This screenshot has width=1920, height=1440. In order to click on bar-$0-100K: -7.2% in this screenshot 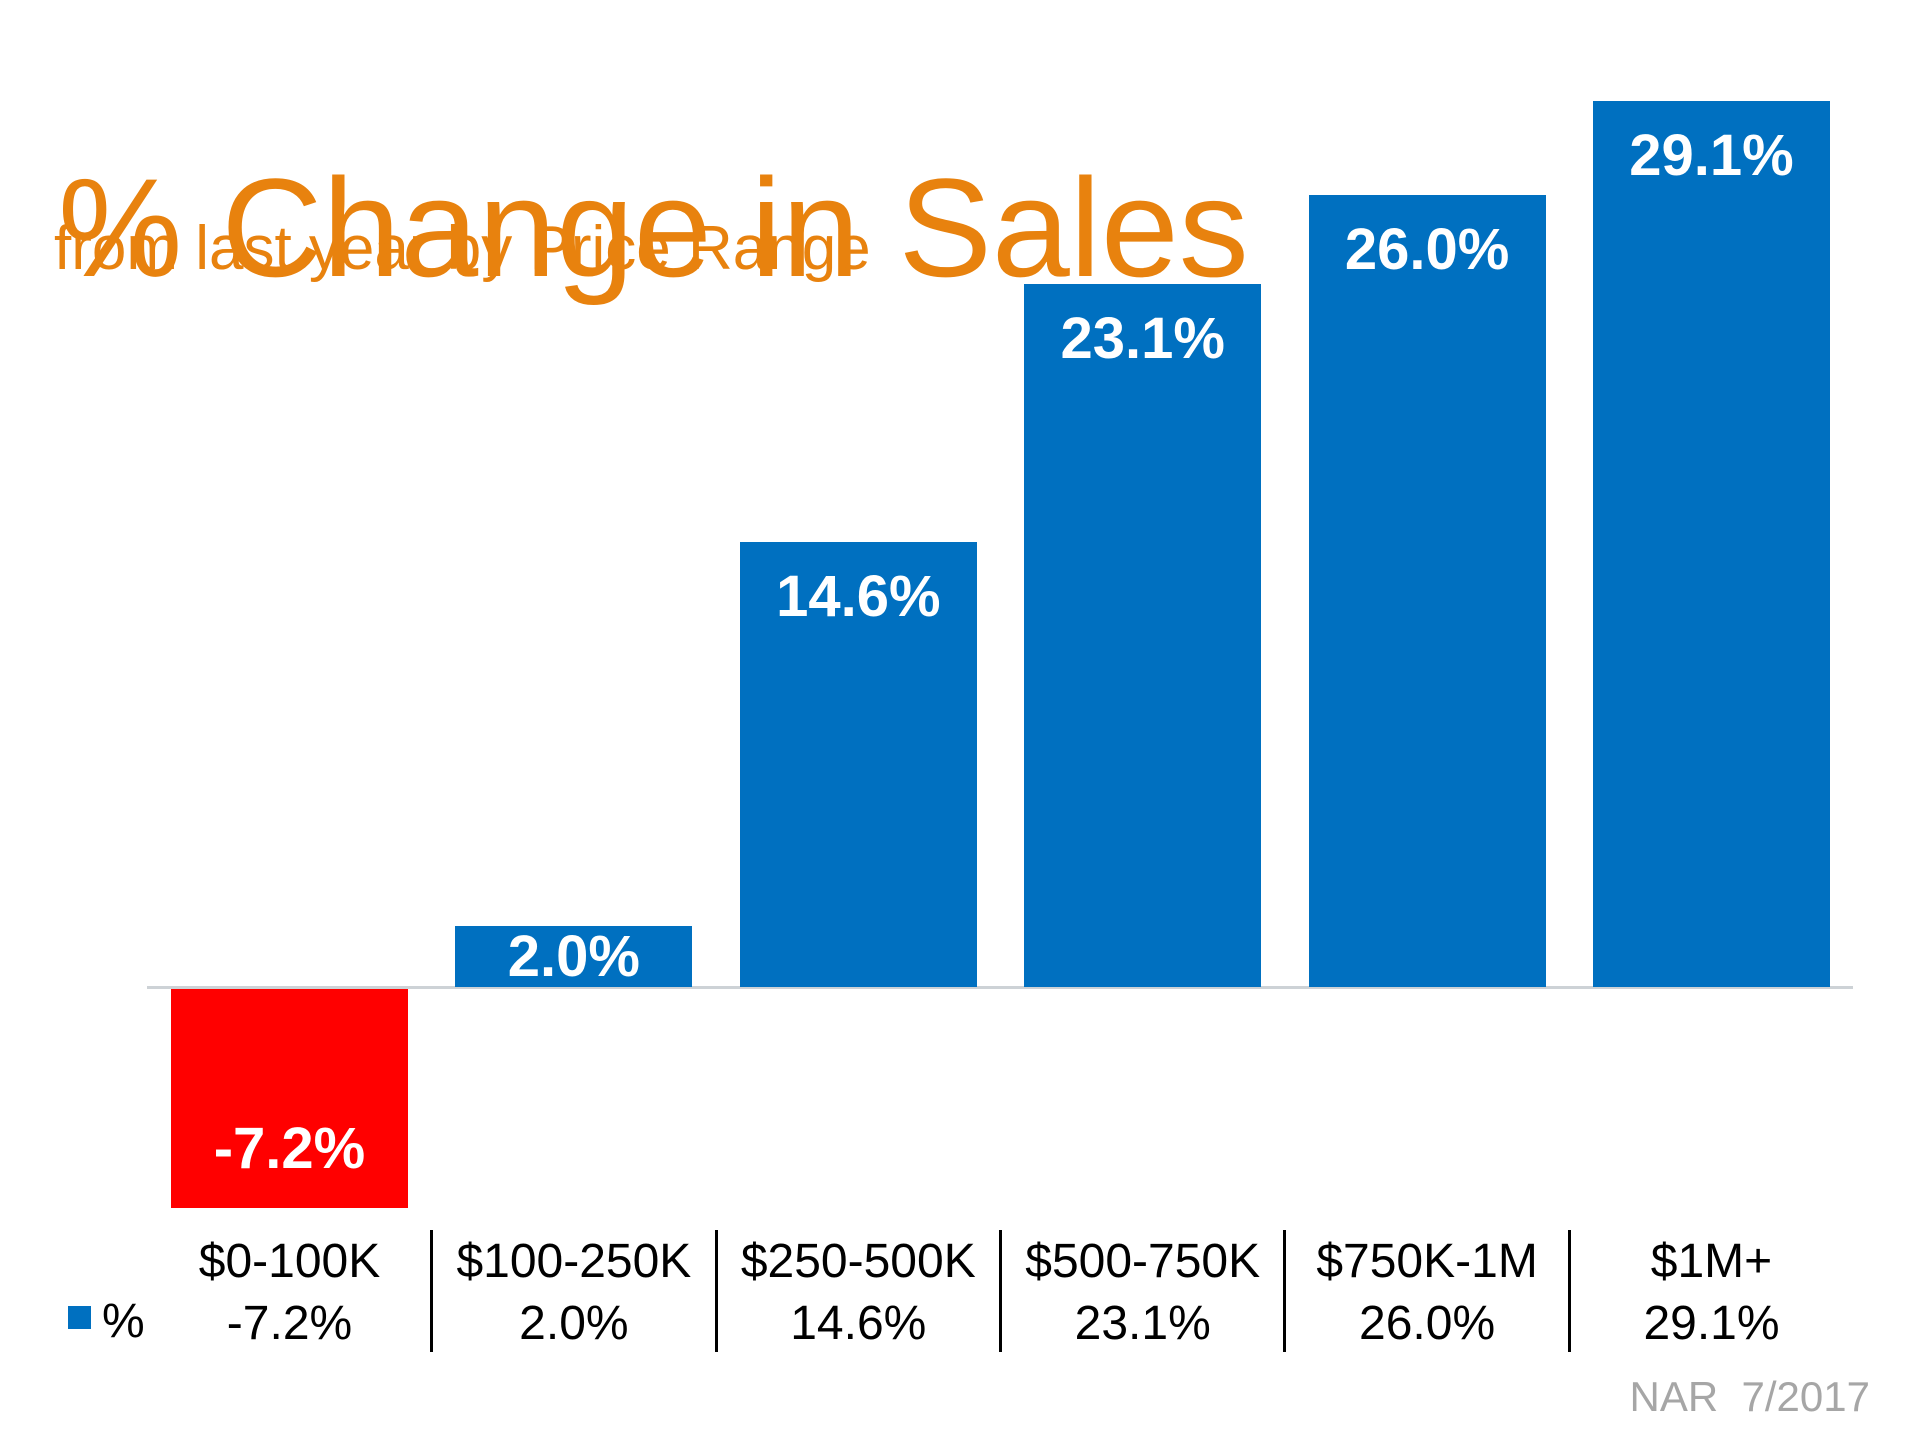, I will do `click(289, 1098)`.